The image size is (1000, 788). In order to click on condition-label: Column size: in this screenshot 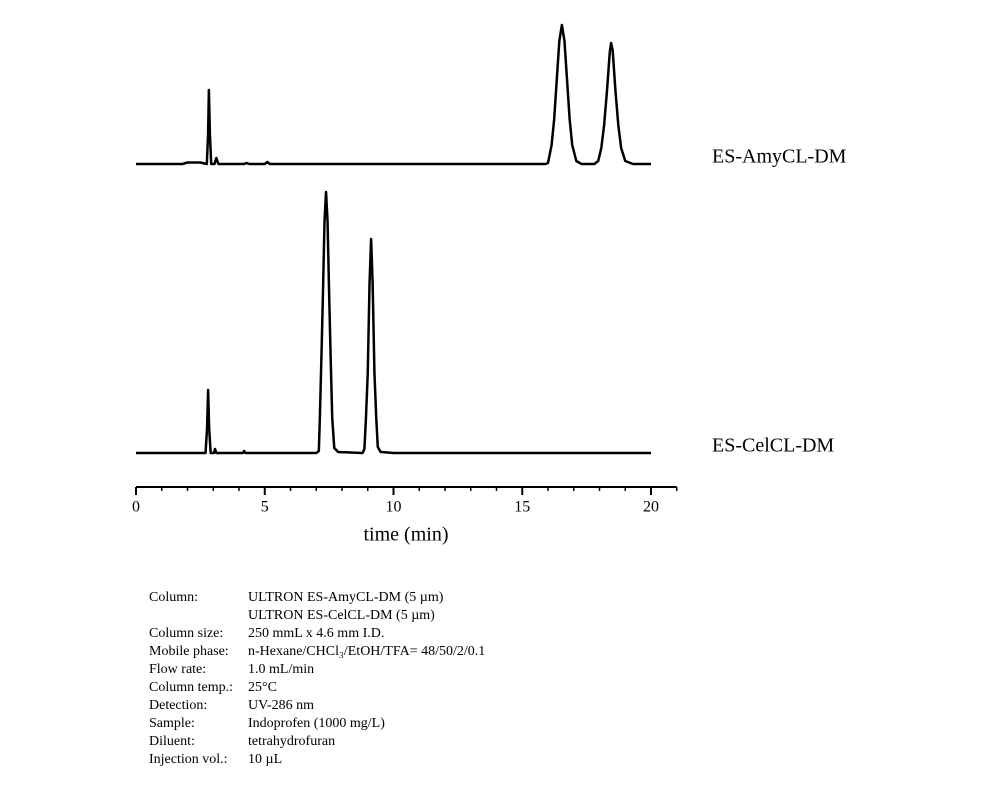, I will do `click(186, 633)`.